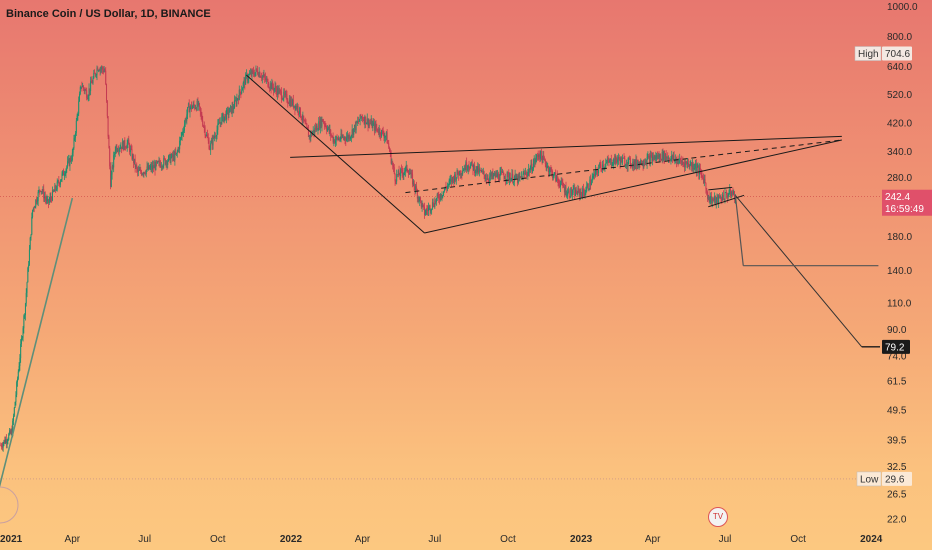  I want to click on high-label: High, so click(868, 54).